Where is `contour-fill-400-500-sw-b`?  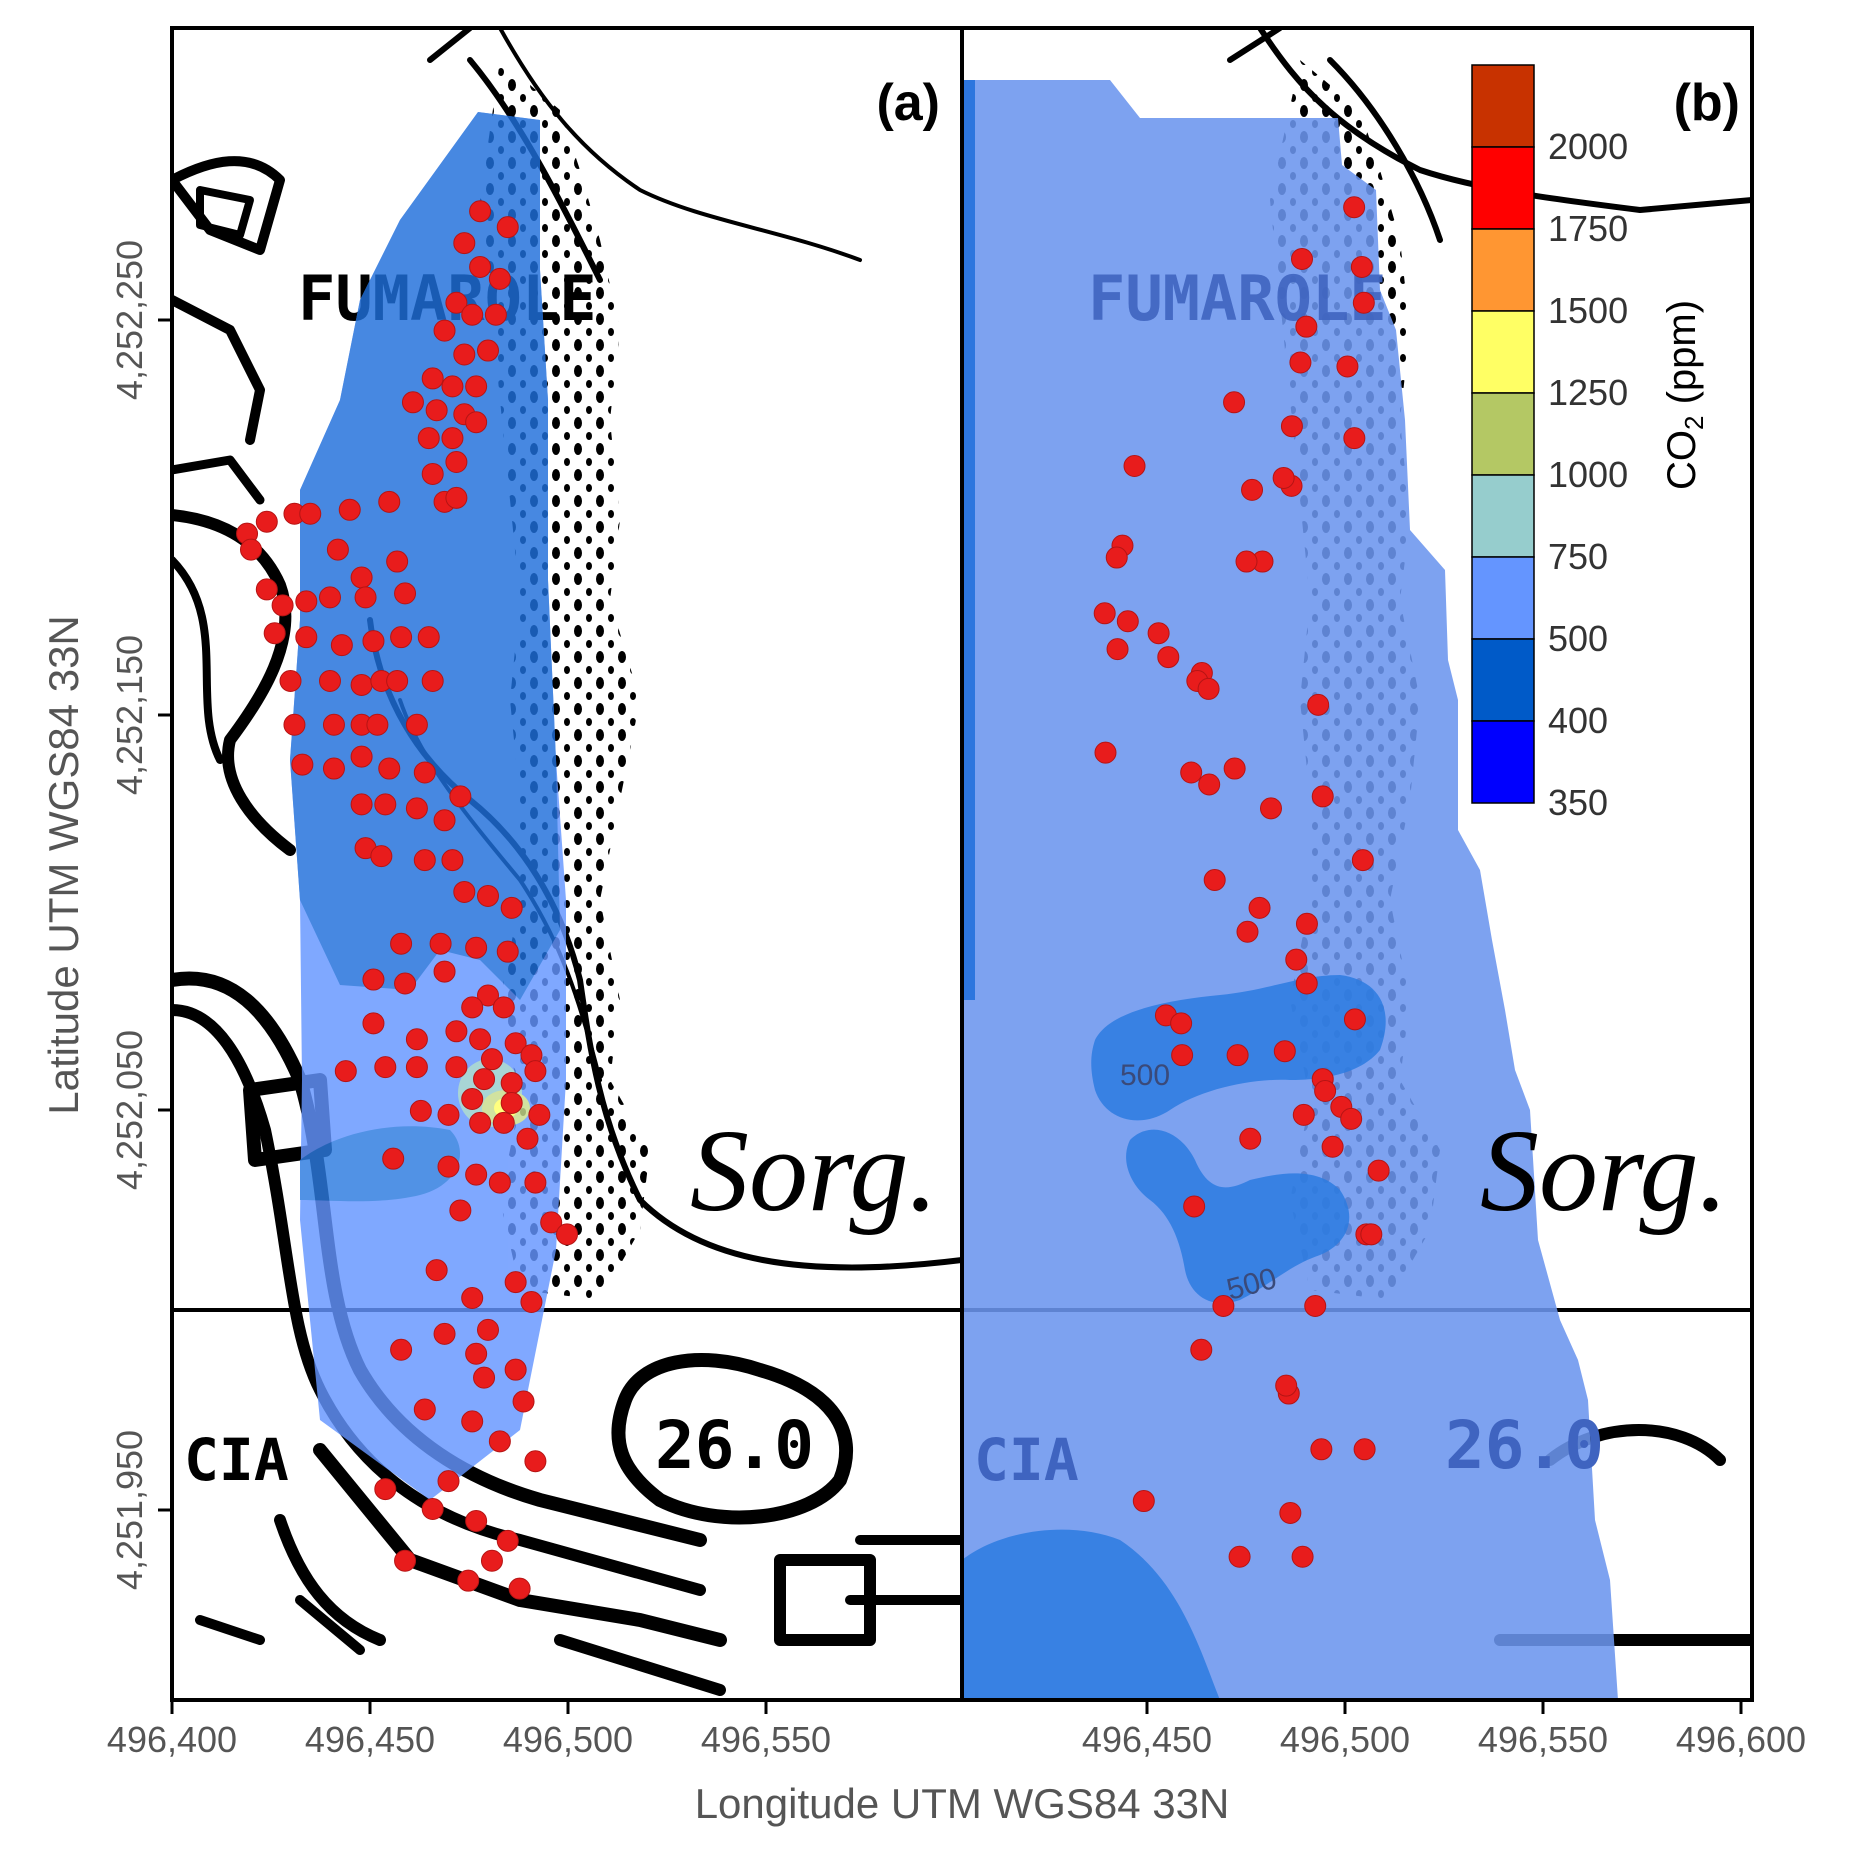
contour-fill-400-500-sw-b is located at coordinates (1091, 1614).